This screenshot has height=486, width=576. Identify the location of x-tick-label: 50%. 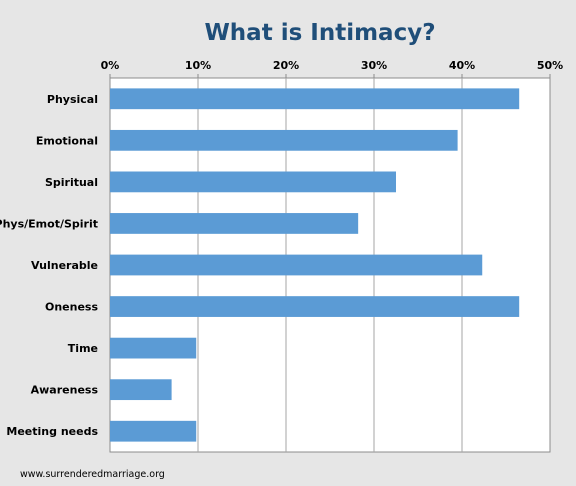
(550, 65).